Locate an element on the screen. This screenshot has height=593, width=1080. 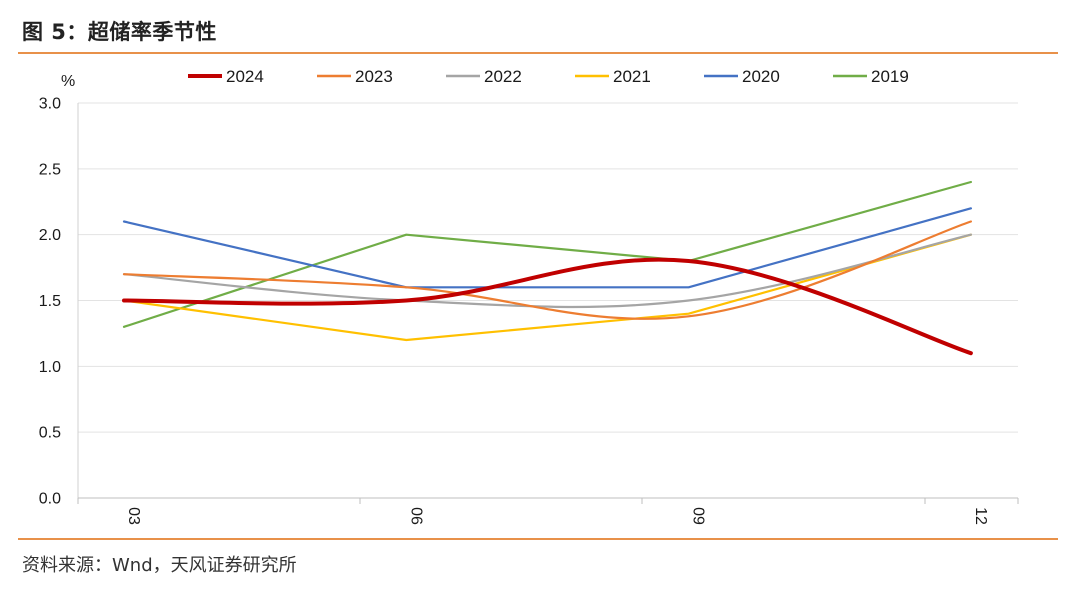
series-line-2024 is located at coordinates (547, 306).